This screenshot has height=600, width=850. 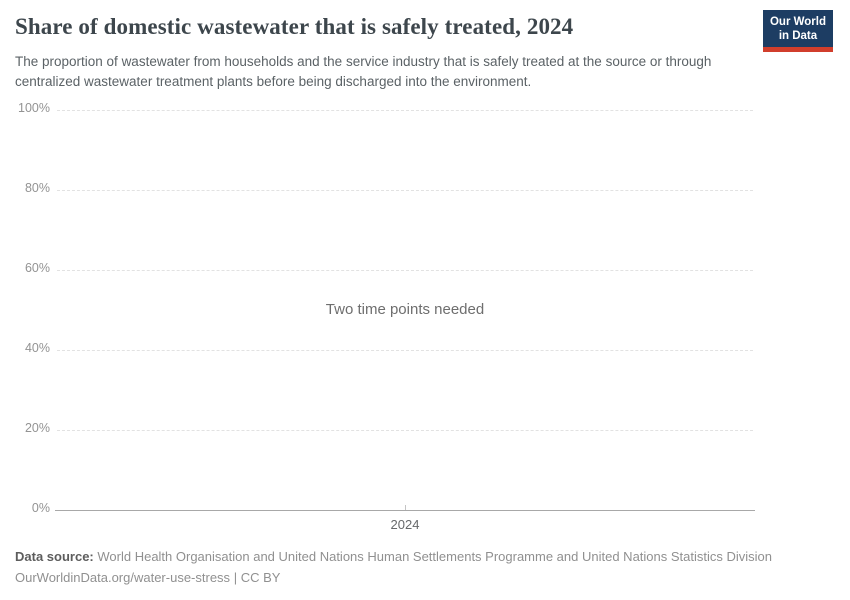 I want to click on y-axis-tick-label: 20%, so click(x=37, y=428).